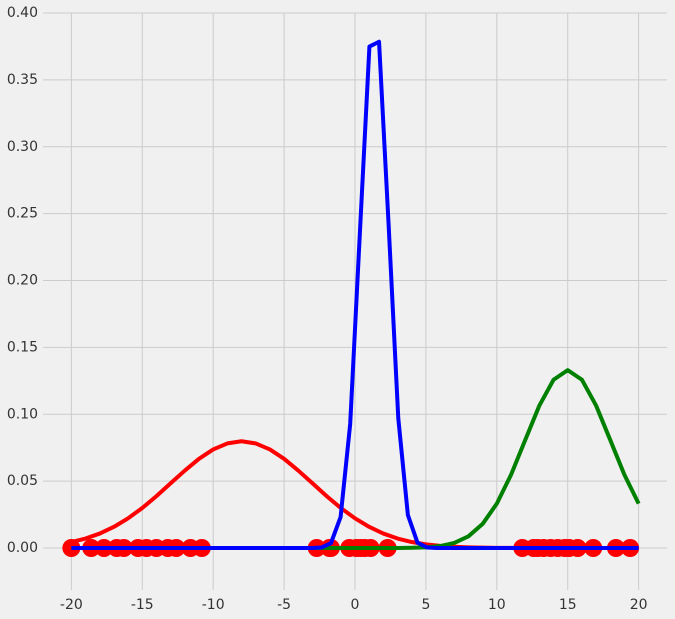 The image size is (675, 619). Describe the element at coordinates (22, 347) in the screenshot. I see `y-tick-label: 0.15` at that location.